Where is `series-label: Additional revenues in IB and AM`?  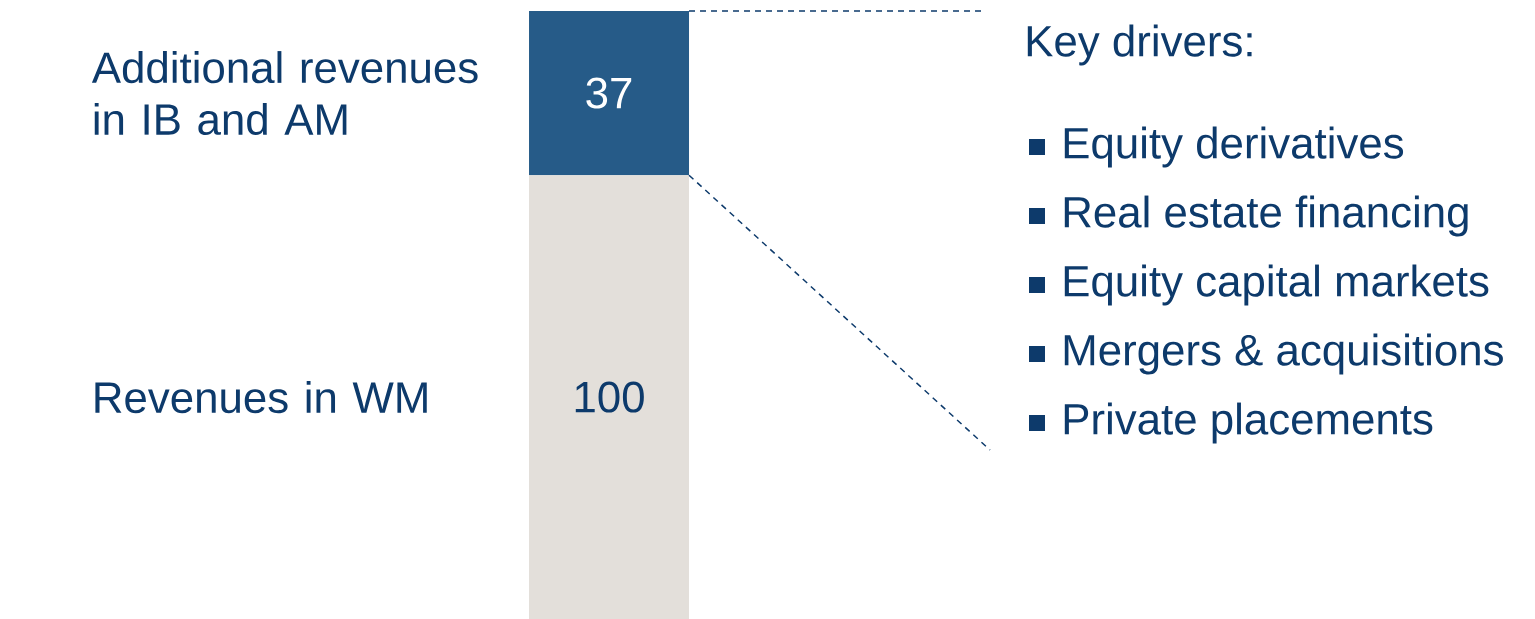 series-label: Additional revenues in IB and AM is located at coordinates (284, 93).